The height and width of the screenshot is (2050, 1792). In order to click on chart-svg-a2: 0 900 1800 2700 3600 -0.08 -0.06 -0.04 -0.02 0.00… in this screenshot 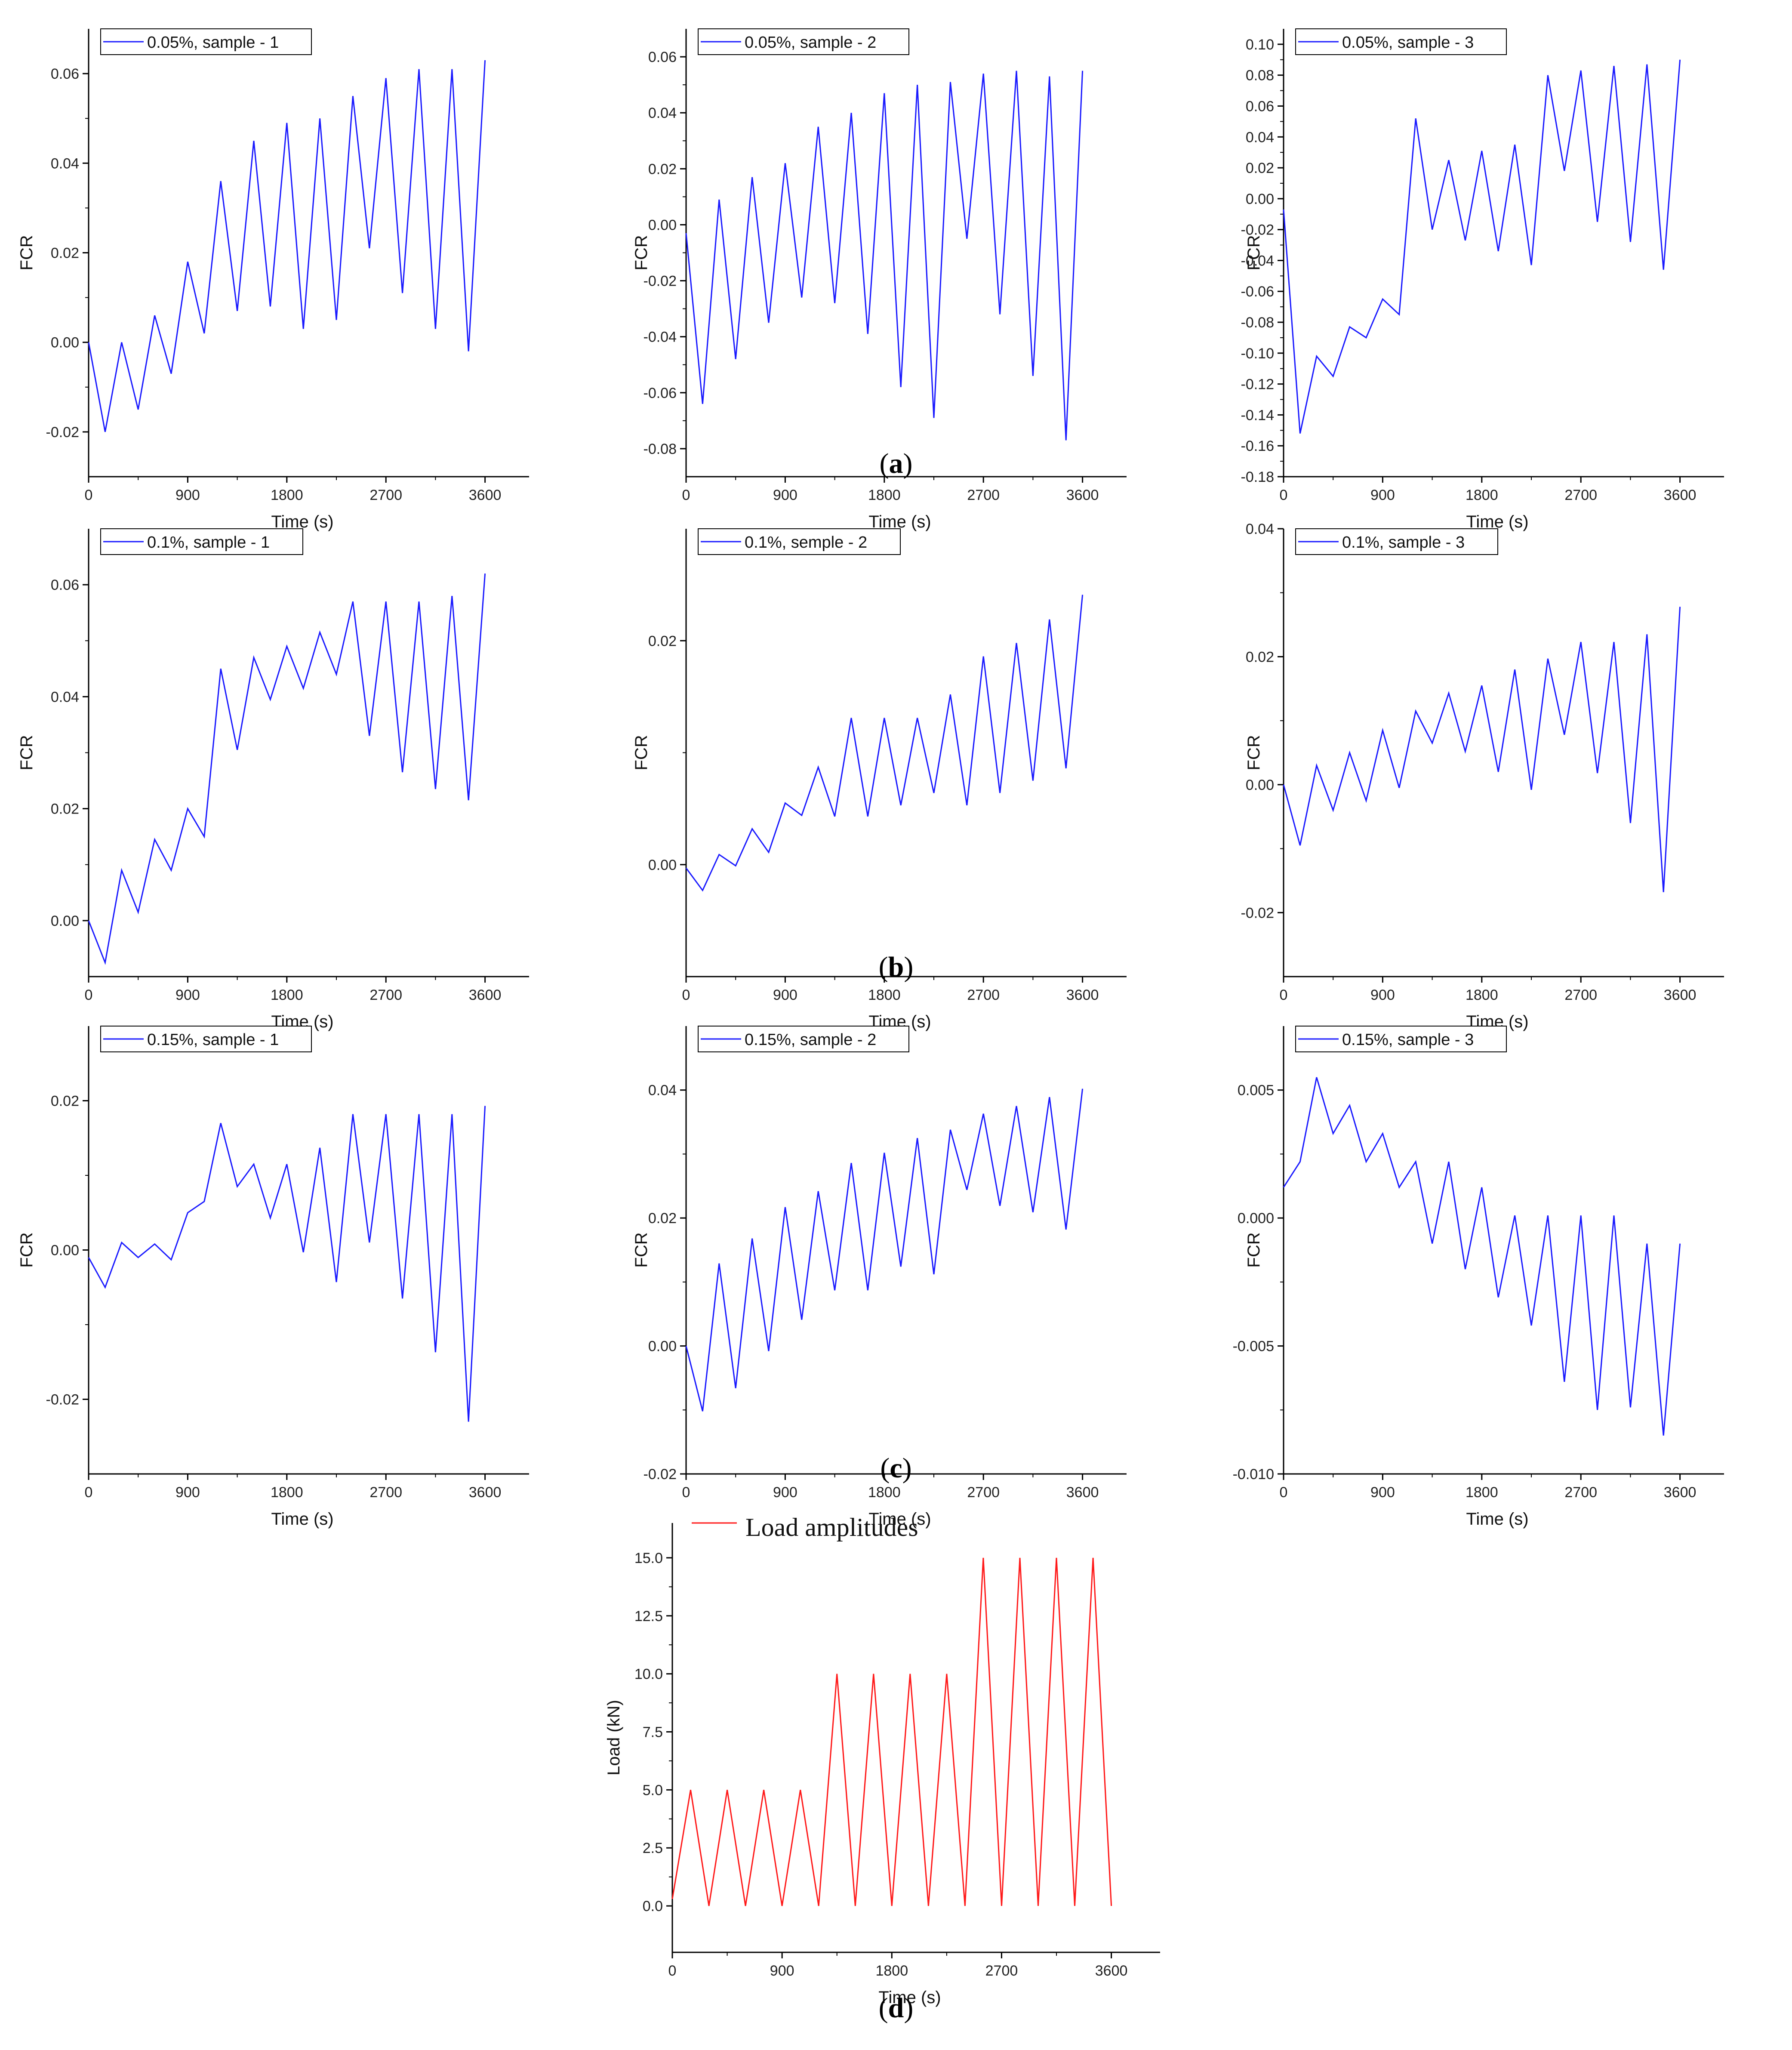, I will do `click(879, 279)`.